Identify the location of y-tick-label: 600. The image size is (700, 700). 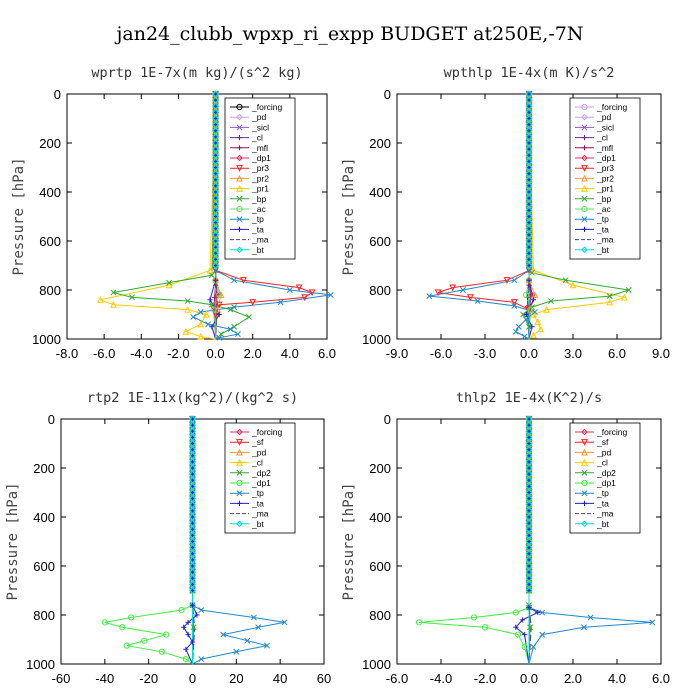
(44, 566).